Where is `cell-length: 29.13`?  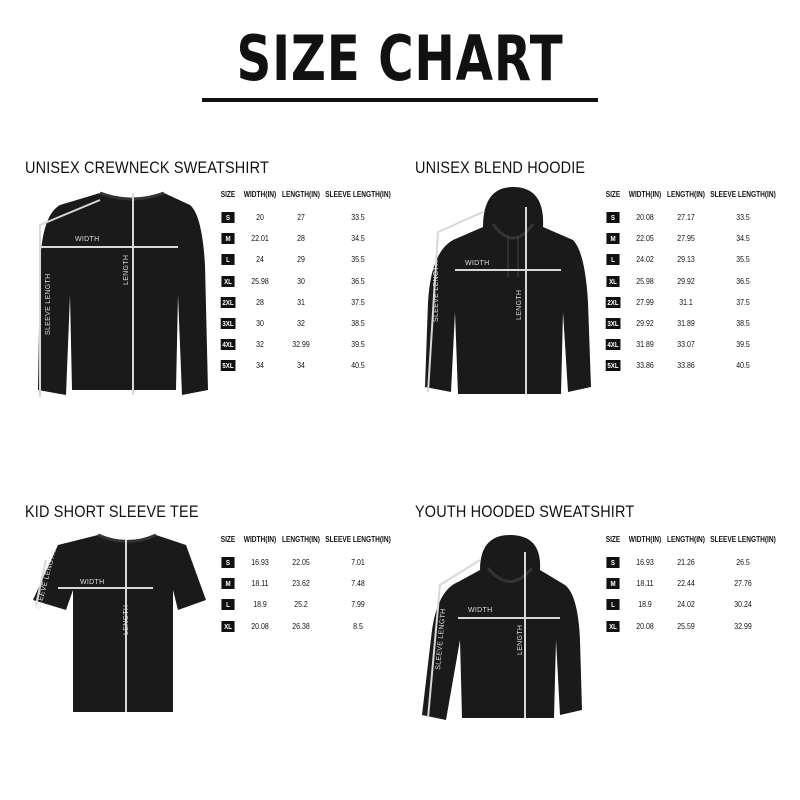
cell-length: 29.13 is located at coordinates (686, 259).